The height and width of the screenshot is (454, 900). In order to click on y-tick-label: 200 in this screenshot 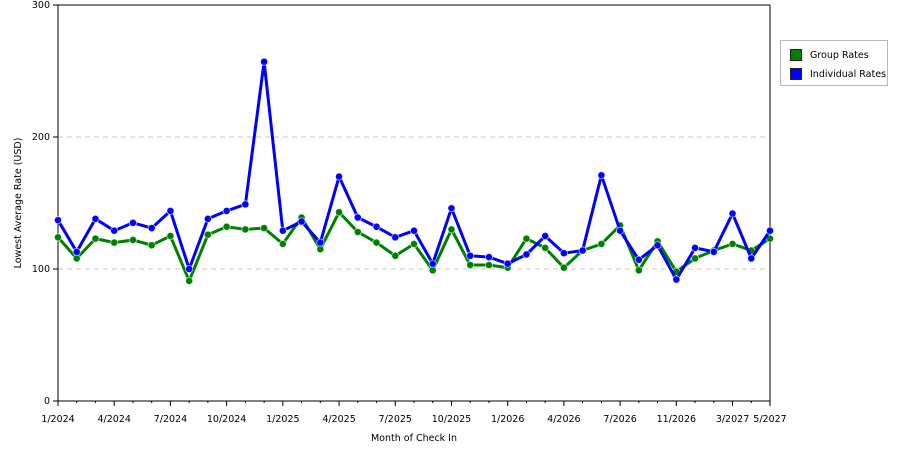, I will do `click(41, 137)`.